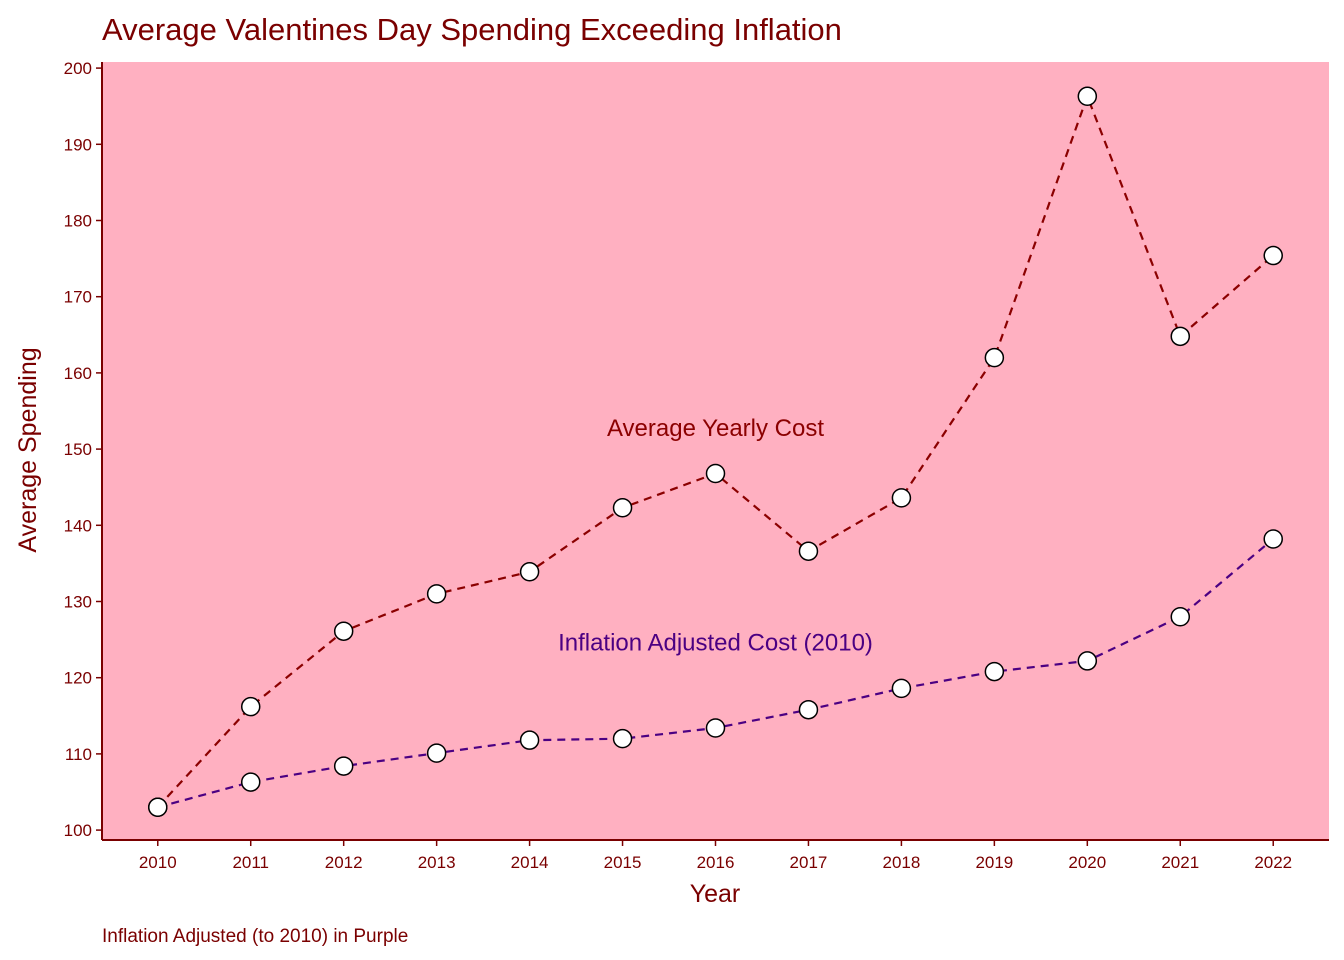  What do you see at coordinates (255, 936) in the screenshot?
I see `chart-caption: Inflation Adjusted (to 2010) in Purple` at bounding box center [255, 936].